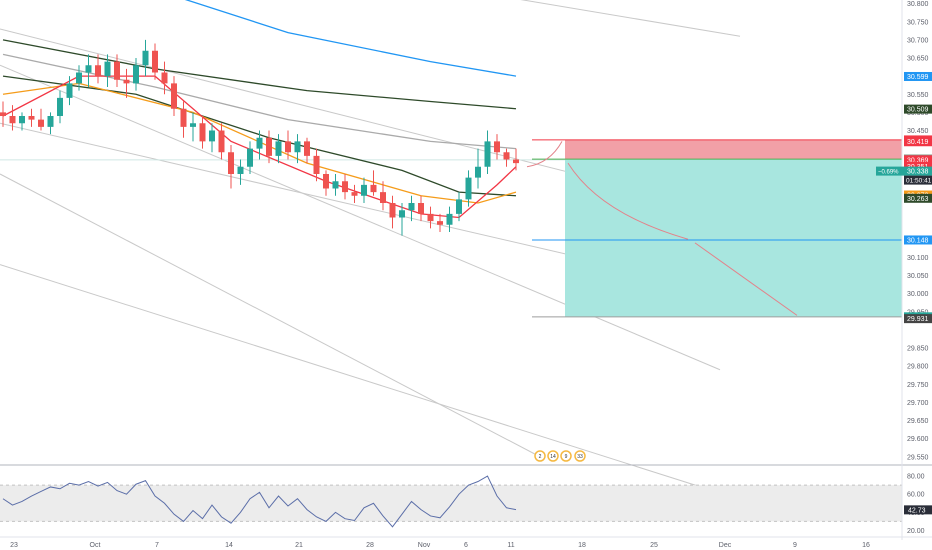 The width and height of the screenshot is (932, 550). Describe the element at coordinates (918, 367) in the screenshot. I see `price-tick-label: 29.800` at that location.